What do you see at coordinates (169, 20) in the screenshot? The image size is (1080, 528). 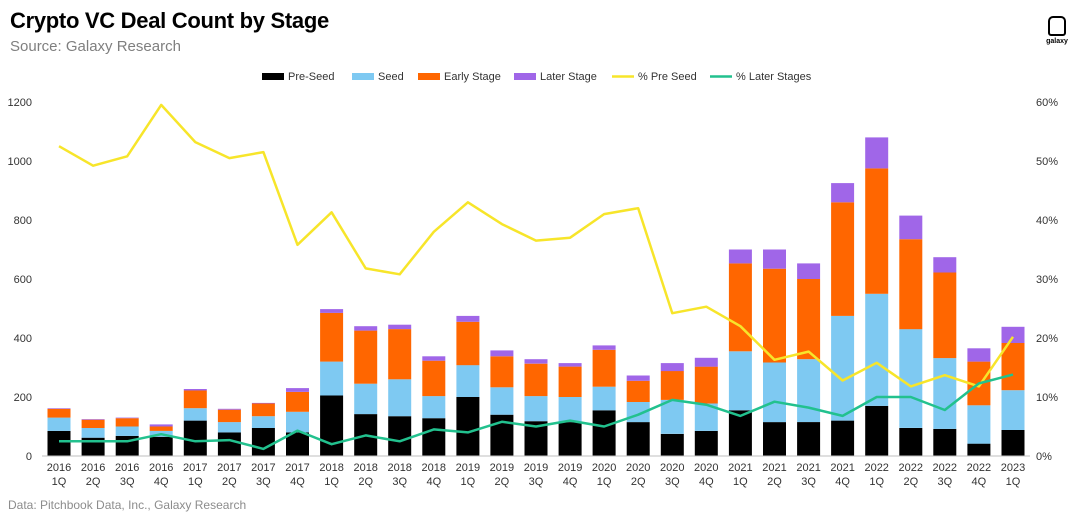 I see `chart-title: Crypto VC Deal Count by Stage` at bounding box center [169, 20].